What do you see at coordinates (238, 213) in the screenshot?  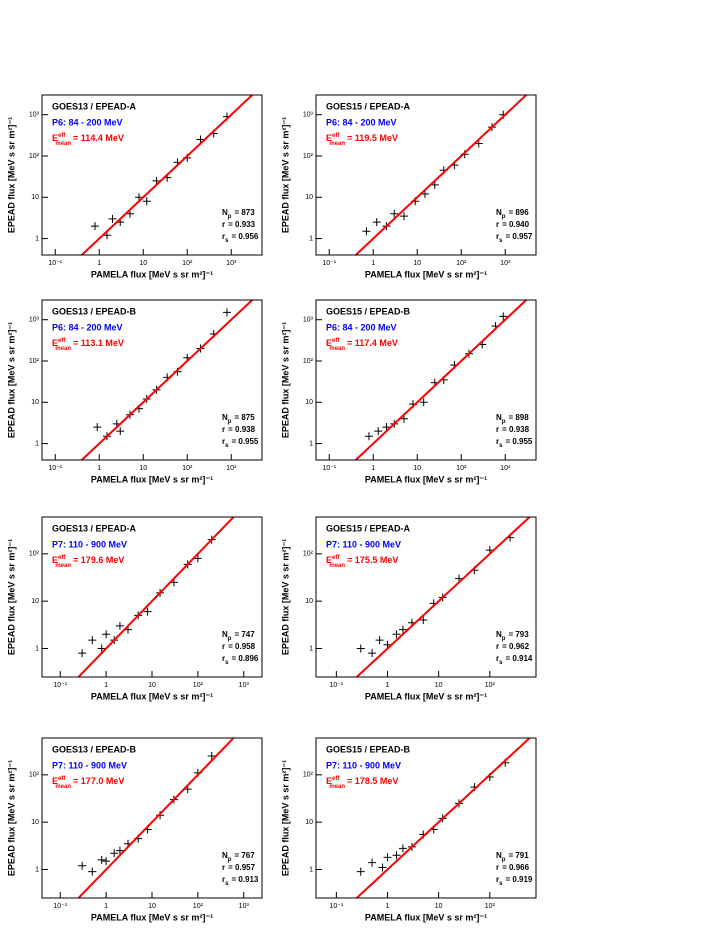 I see `stat-label: Np = 873` at bounding box center [238, 213].